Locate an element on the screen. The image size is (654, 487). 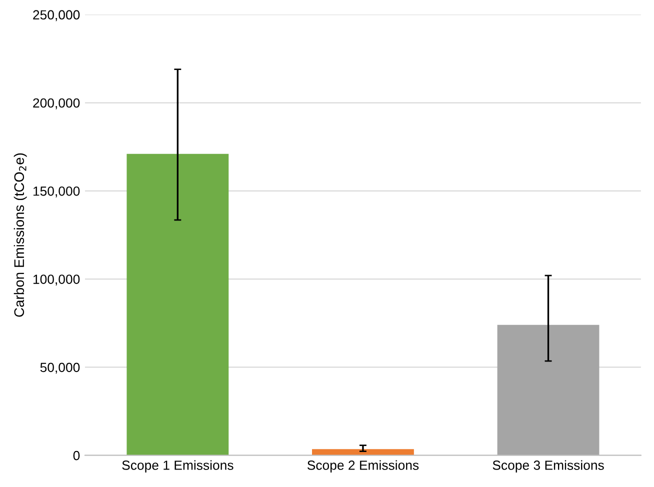
y-tick-label: 200,000 is located at coordinates (56, 104).